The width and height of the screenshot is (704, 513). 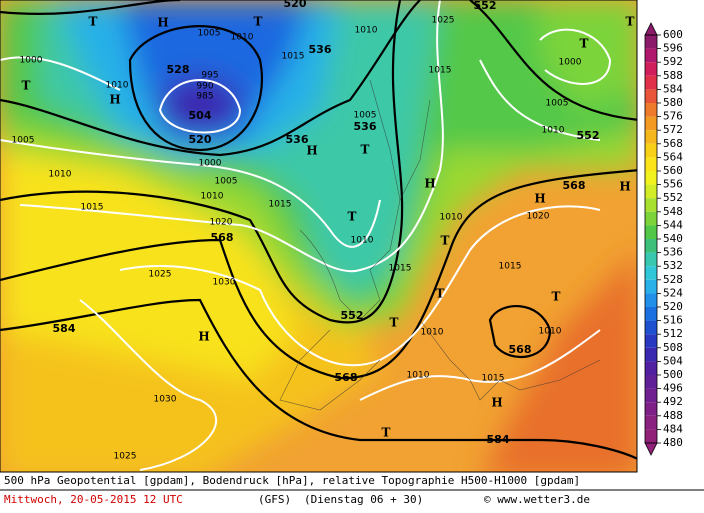 I want to click on colorbar-tick-label: 564, so click(x=673, y=156).